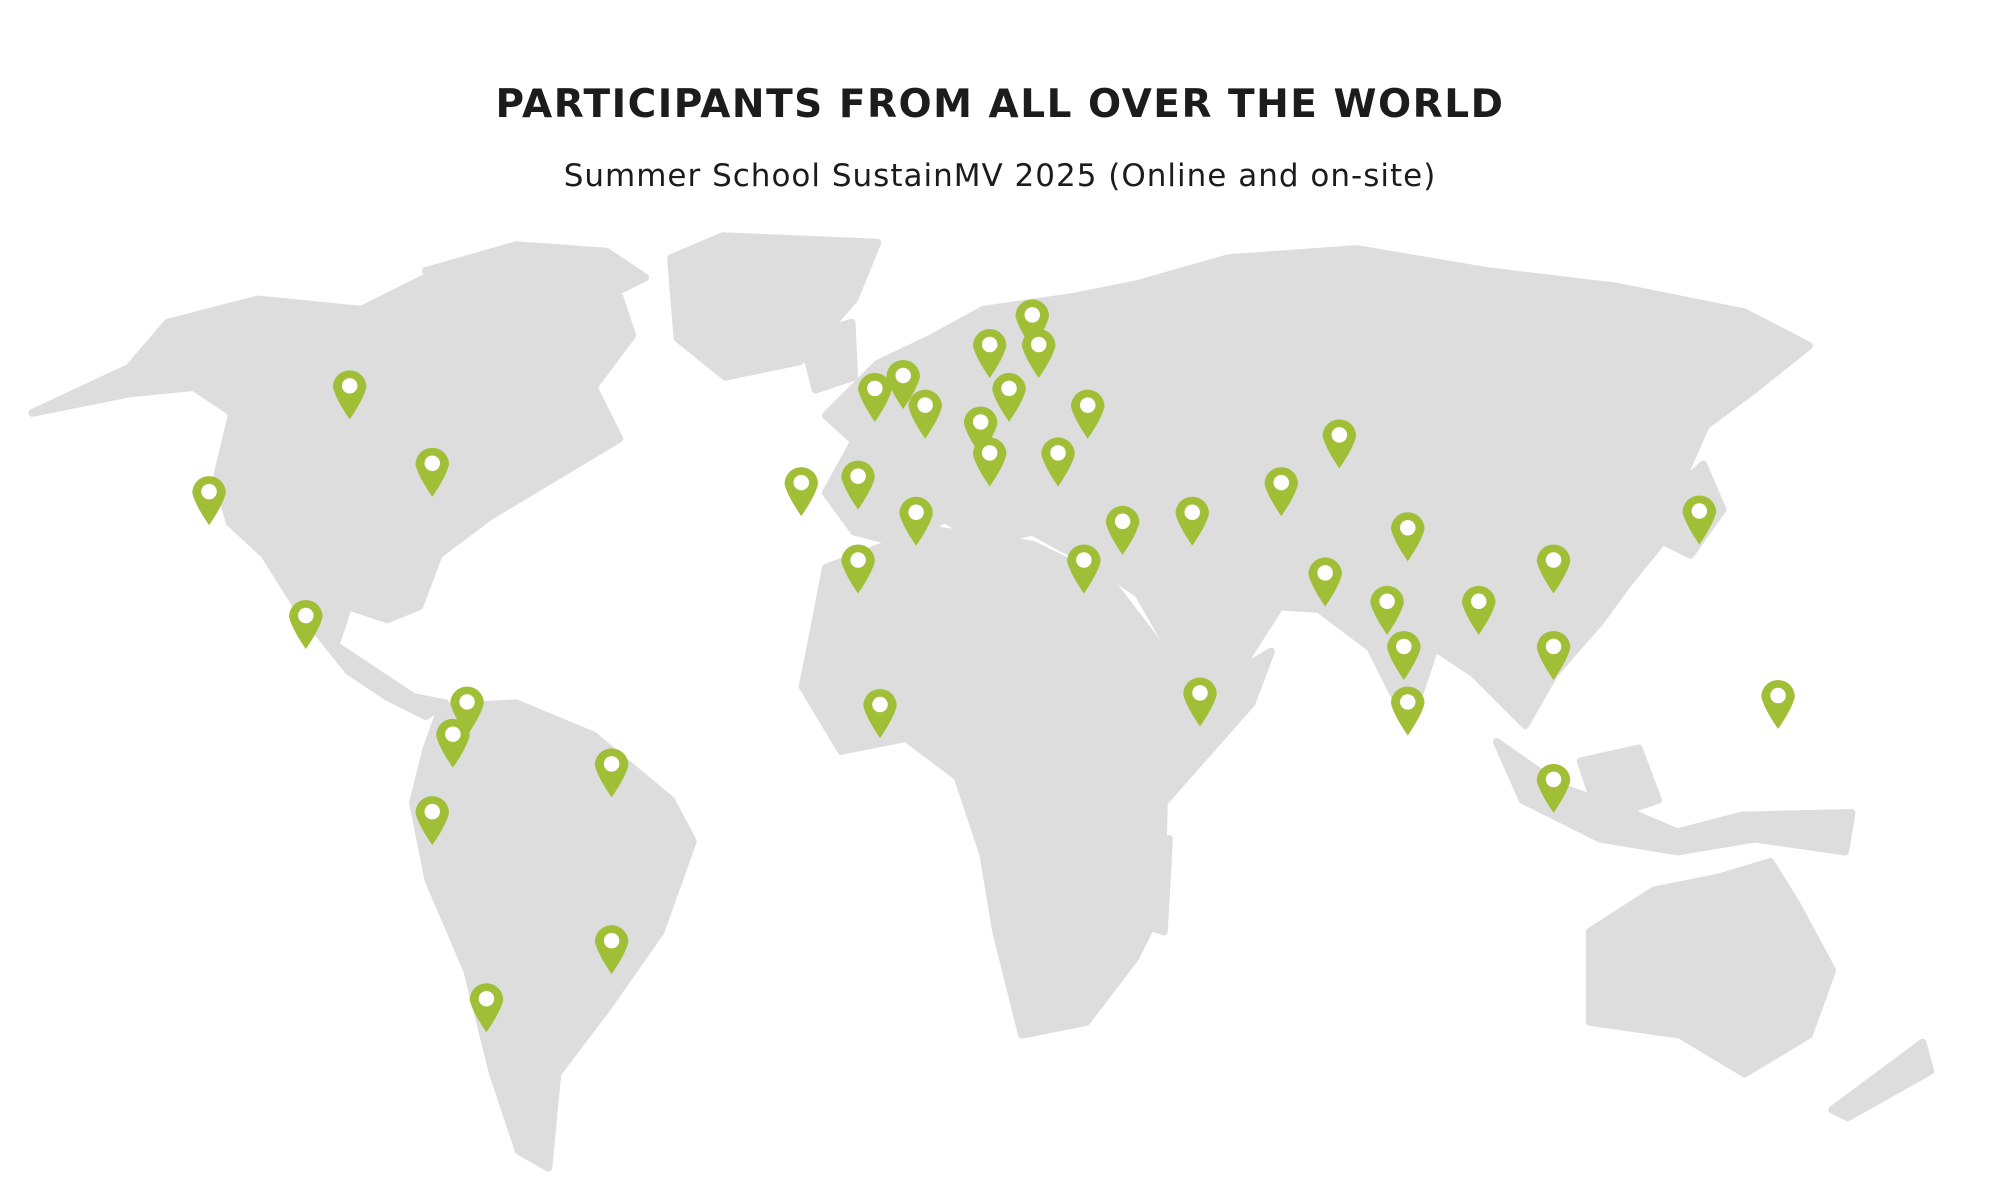 This screenshot has width=2000, height=1200. Describe the element at coordinates (332, 490) in the screenshot. I see `land-north-america` at that location.